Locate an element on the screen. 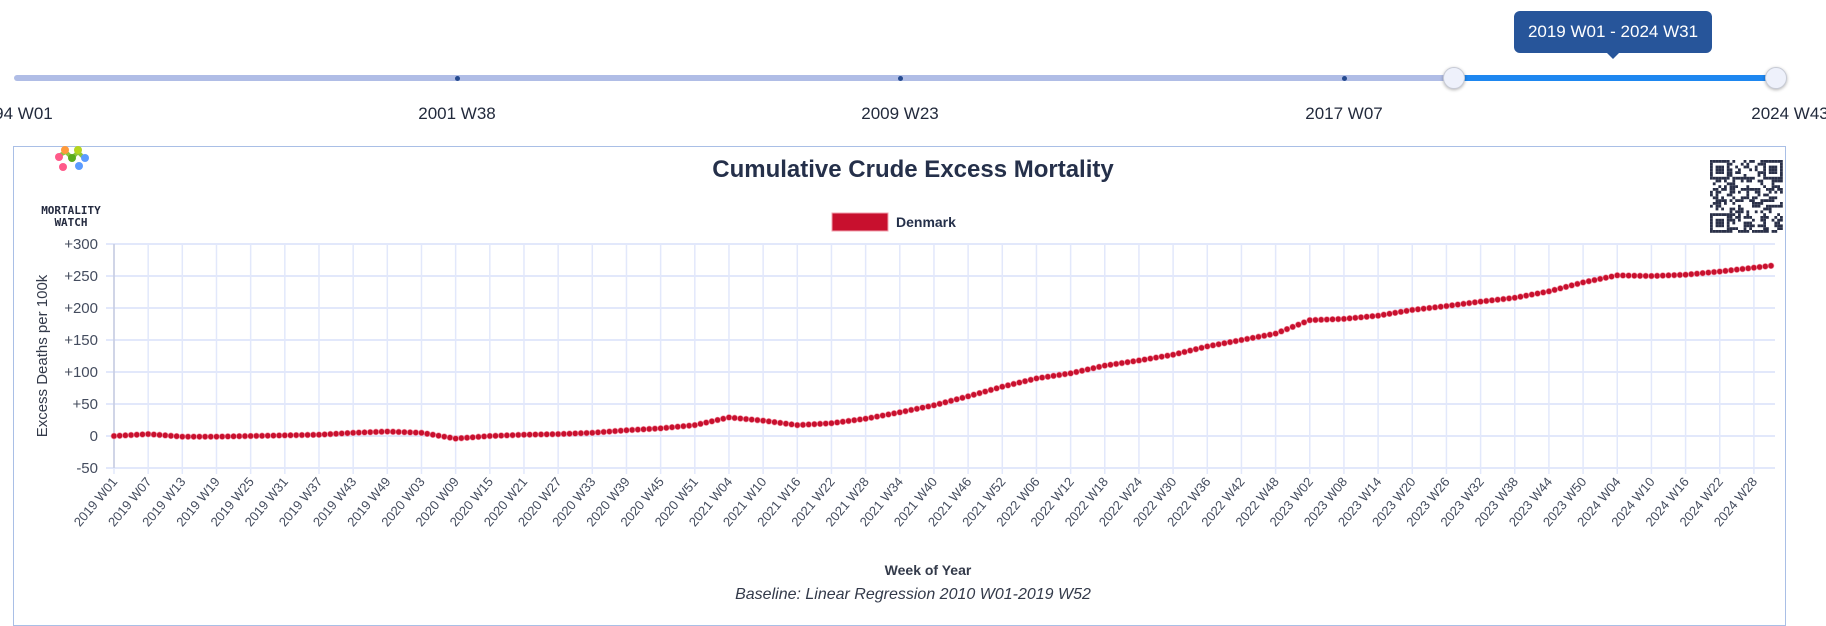  range-start-handle is located at coordinates (1454, 78).